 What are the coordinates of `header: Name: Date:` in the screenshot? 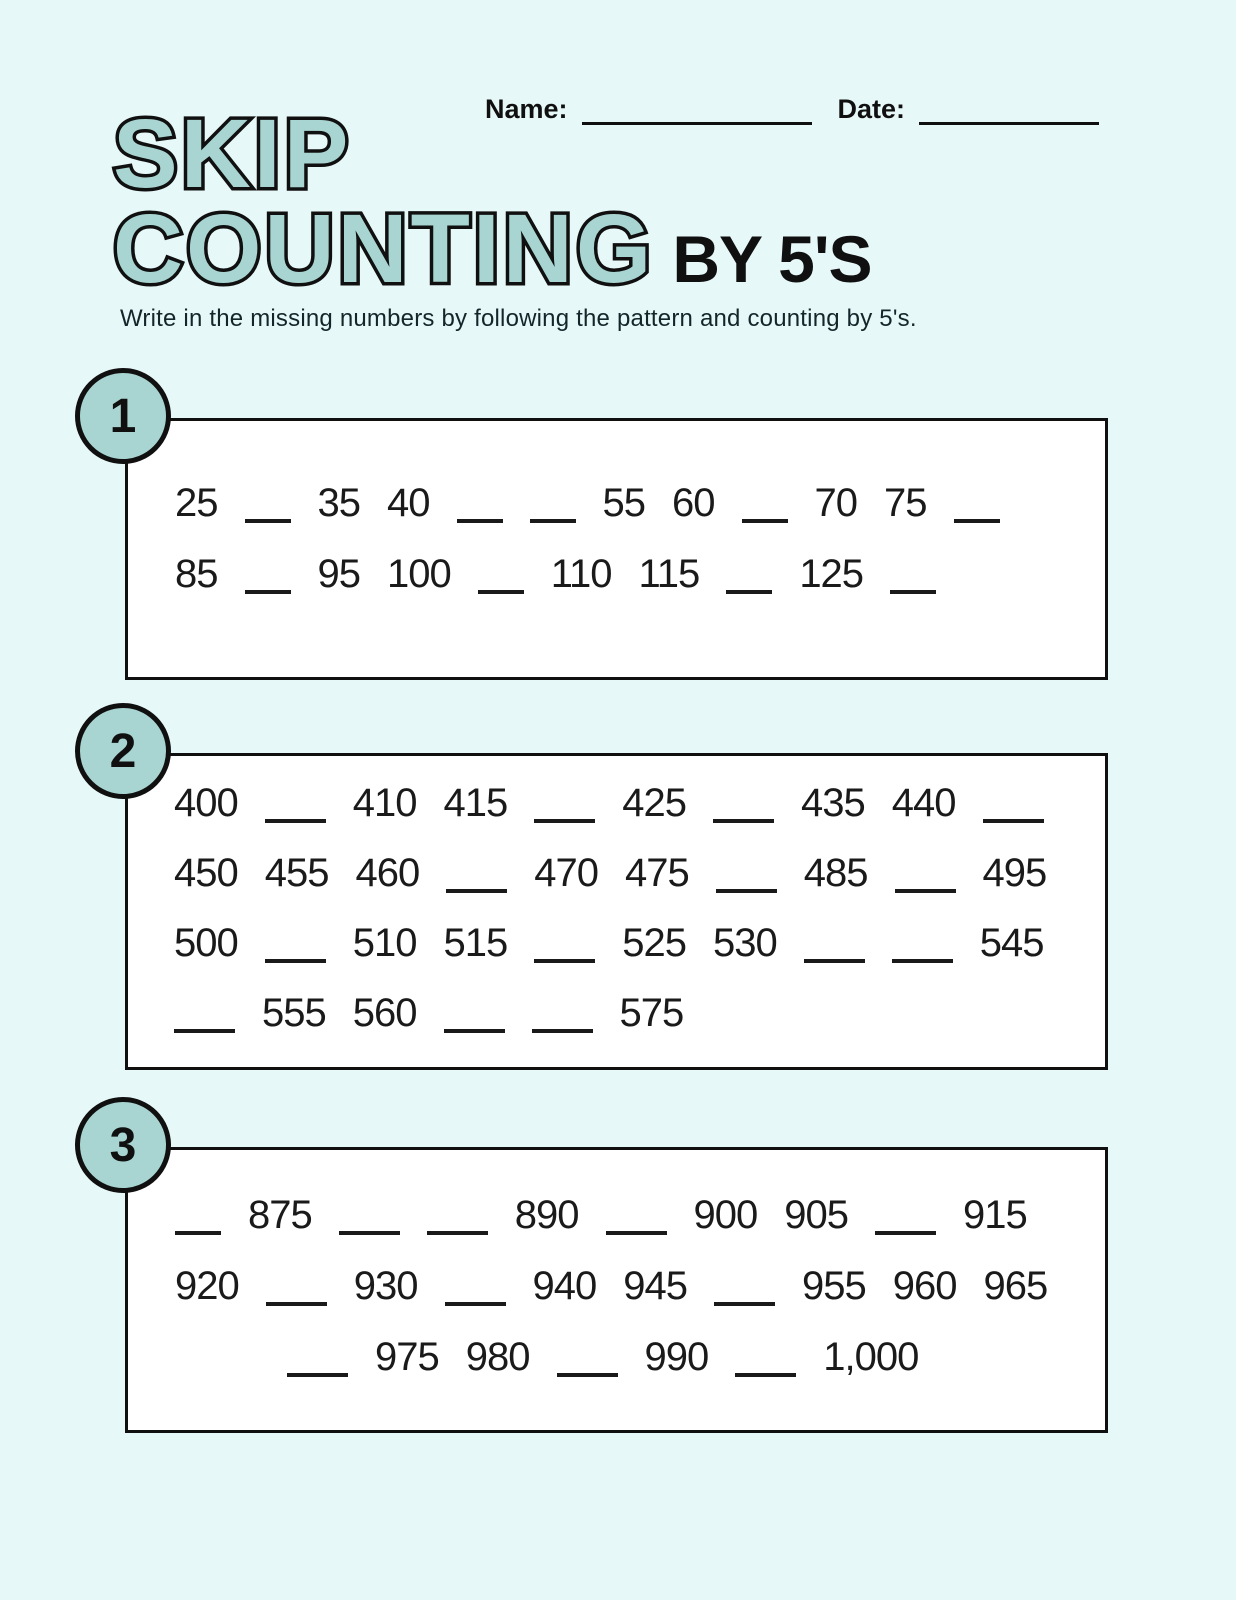 It's located at (792, 109).